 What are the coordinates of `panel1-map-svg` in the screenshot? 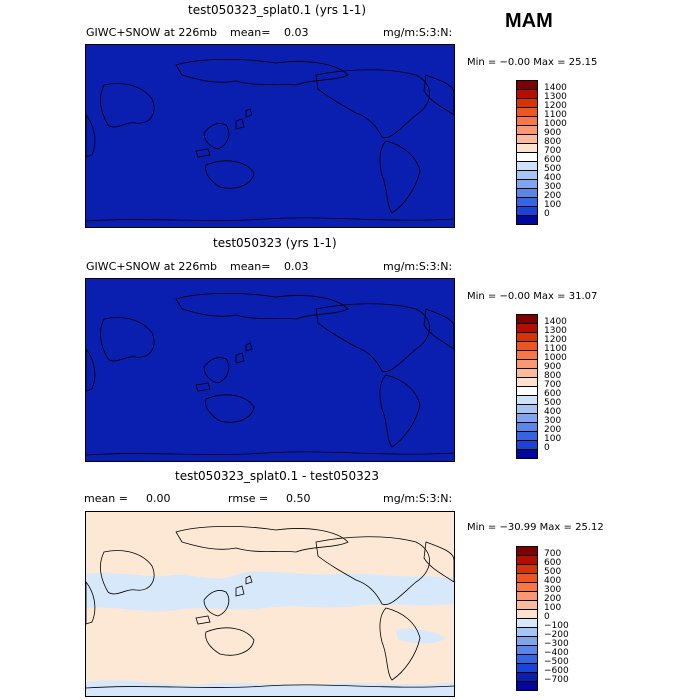 It's located at (270, 136).